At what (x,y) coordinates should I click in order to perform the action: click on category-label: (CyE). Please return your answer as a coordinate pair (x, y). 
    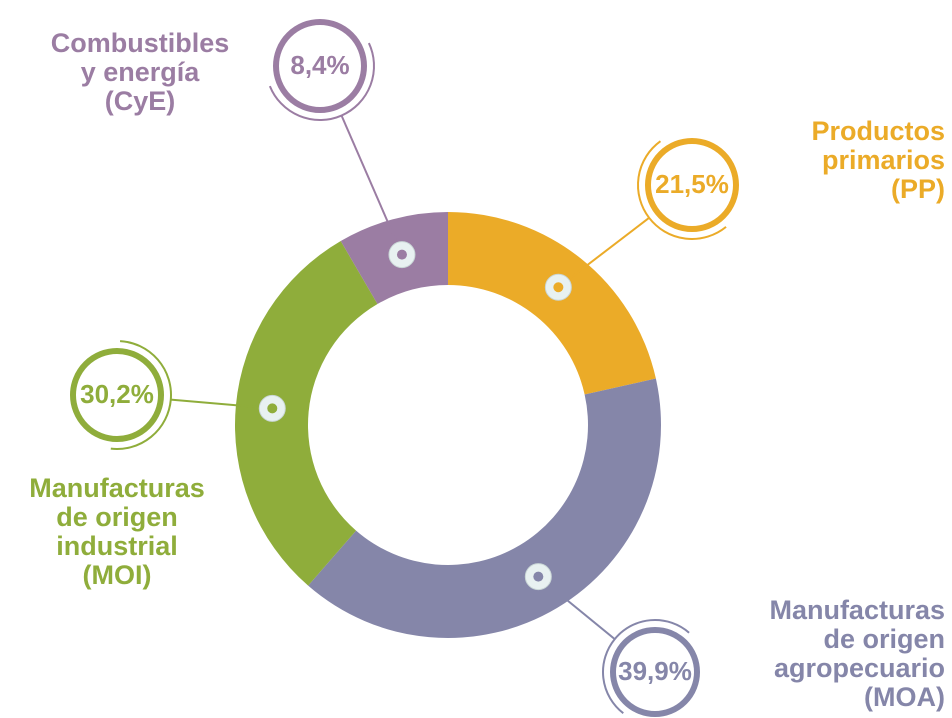
    Looking at the image, I should click on (140, 101).